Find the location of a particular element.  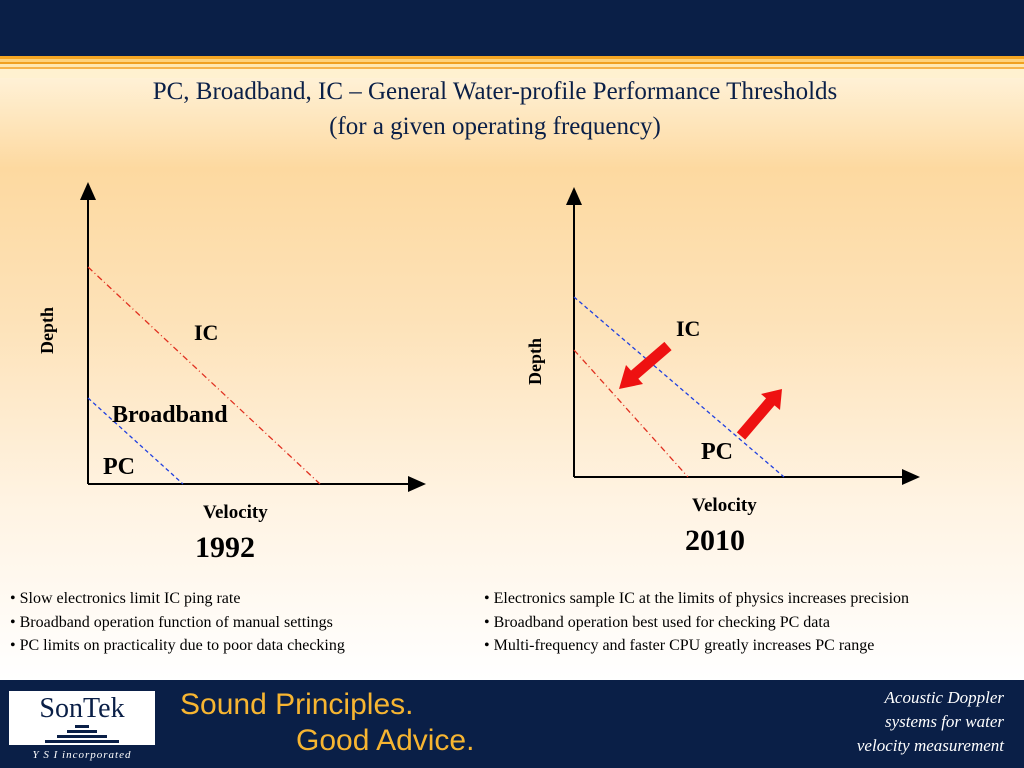

right-y-axis-label: Depth is located at coordinates (535, 361).